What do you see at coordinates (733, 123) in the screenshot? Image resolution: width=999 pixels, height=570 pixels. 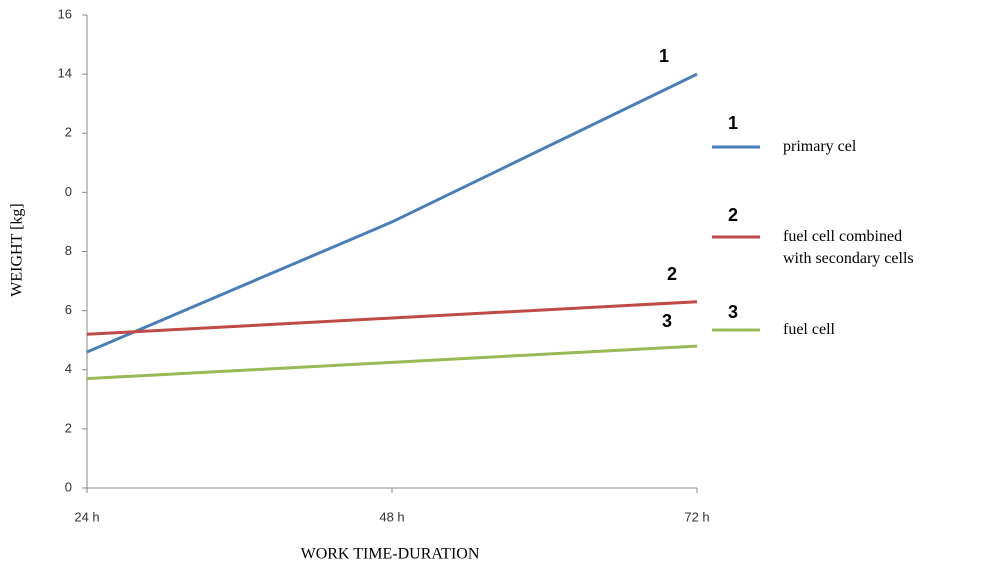 I see `legend-number: 1` at bounding box center [733, 123].